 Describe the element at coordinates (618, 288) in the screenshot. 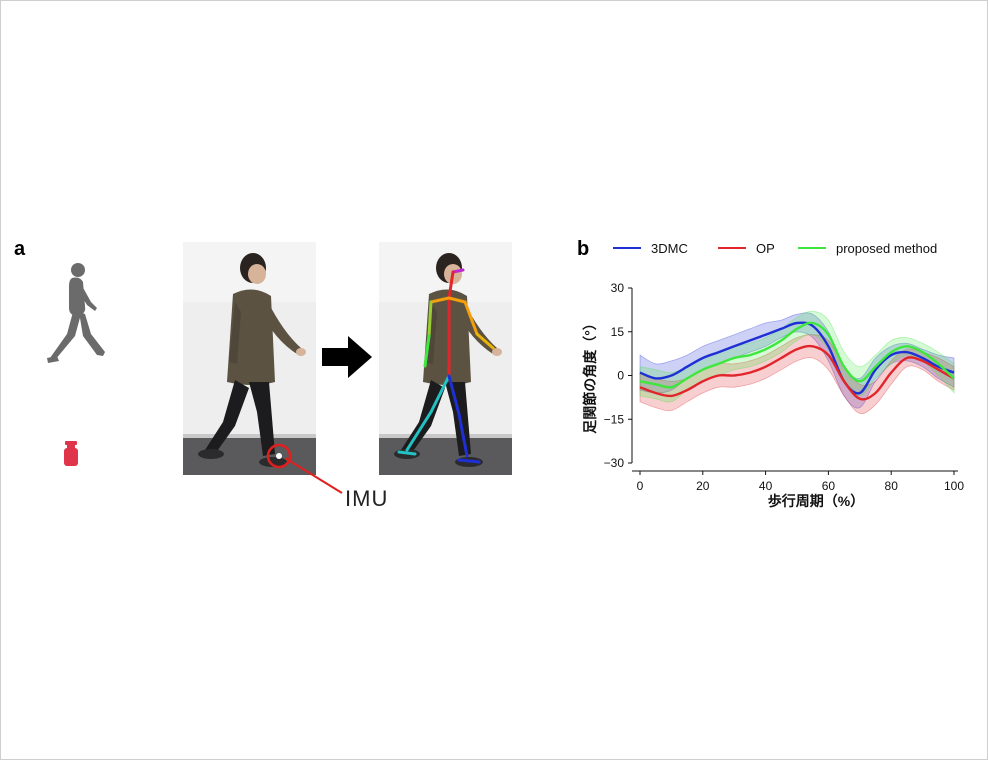

I see `y-tick-label: 30` at that location.